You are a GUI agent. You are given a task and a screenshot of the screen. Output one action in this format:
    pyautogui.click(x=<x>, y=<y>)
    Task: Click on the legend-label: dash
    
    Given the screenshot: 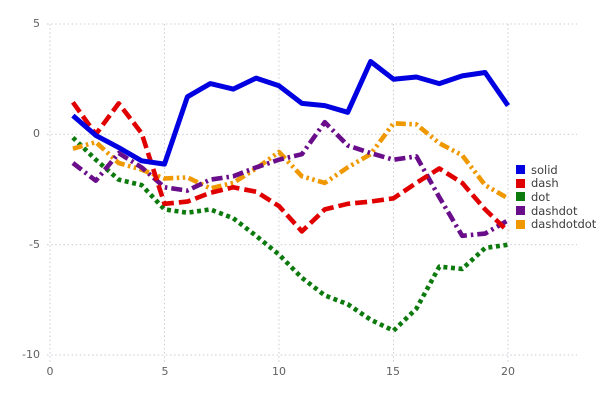 What is the action you would take?
    pyautogui.click(x=545, y=183)
    